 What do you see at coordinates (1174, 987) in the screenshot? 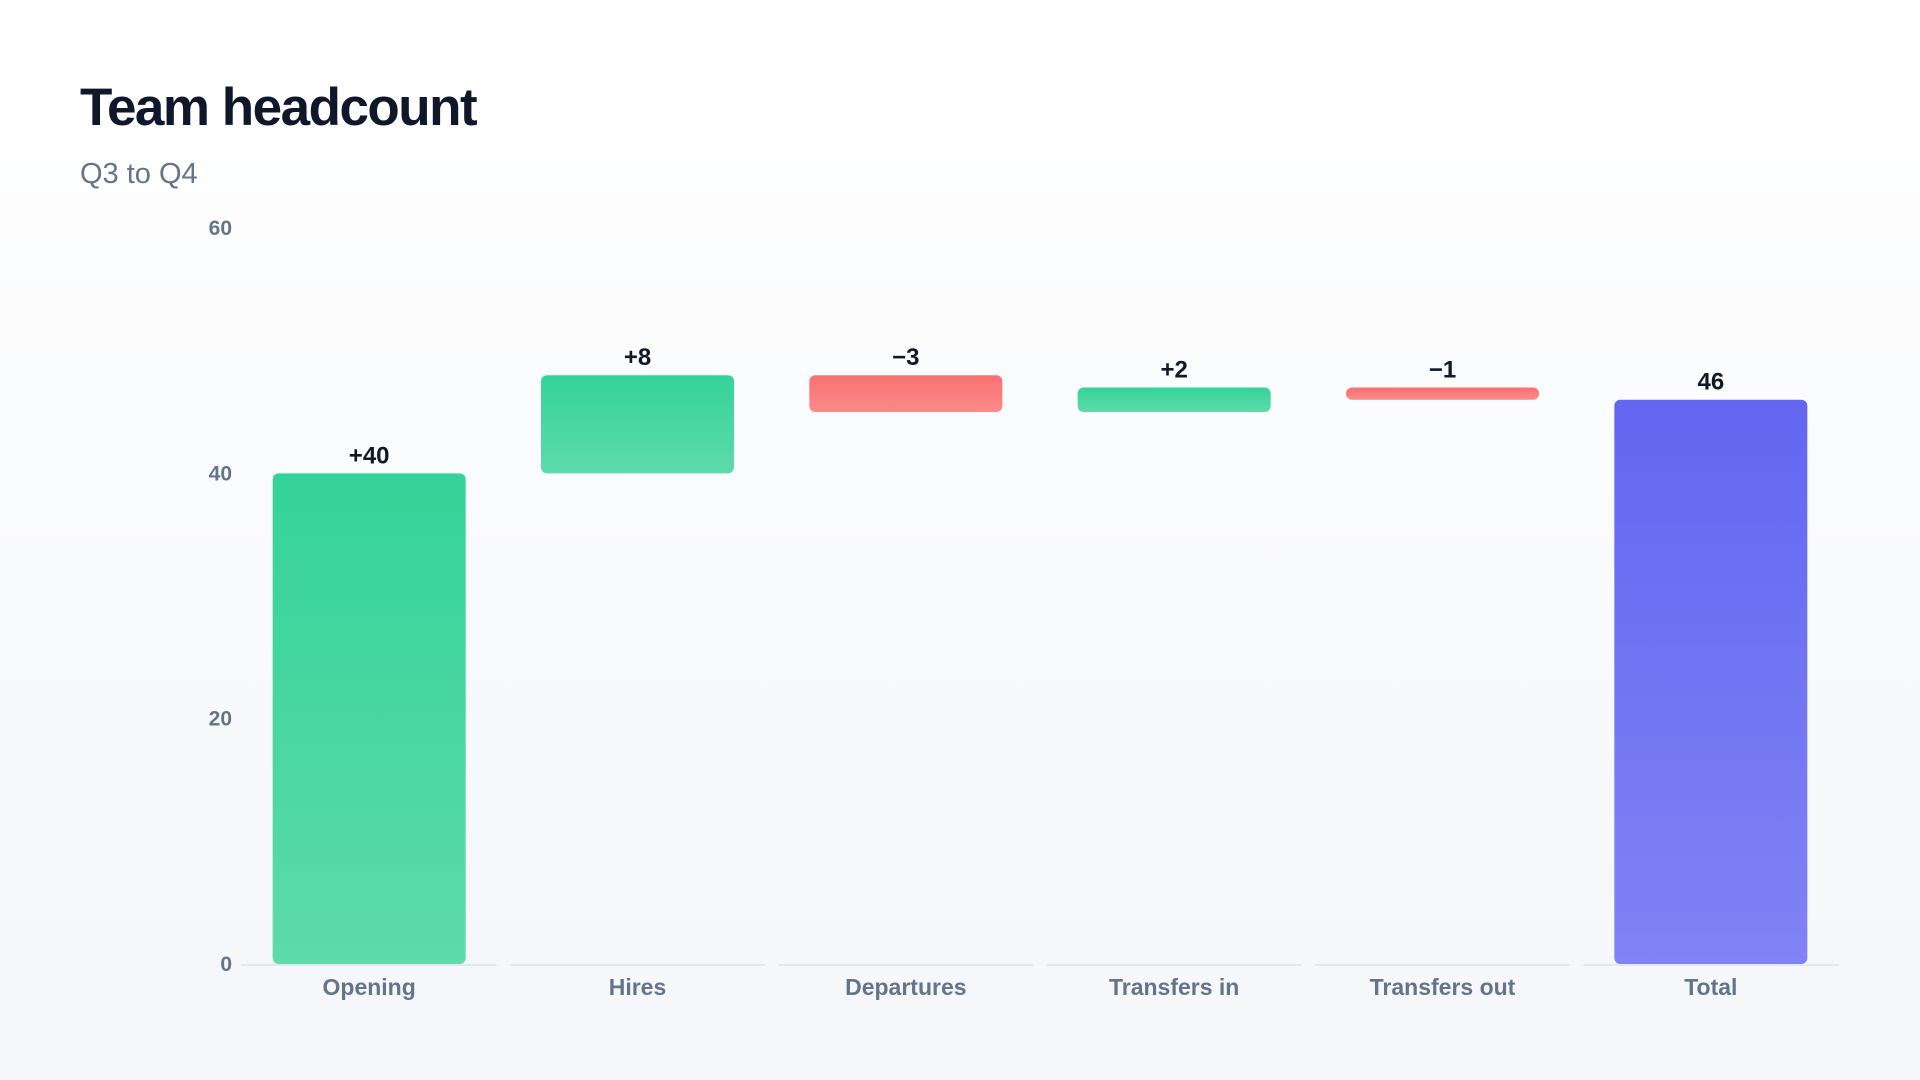
I see `x-tick-label: Transfers in` at bounding box center [1174, 987].